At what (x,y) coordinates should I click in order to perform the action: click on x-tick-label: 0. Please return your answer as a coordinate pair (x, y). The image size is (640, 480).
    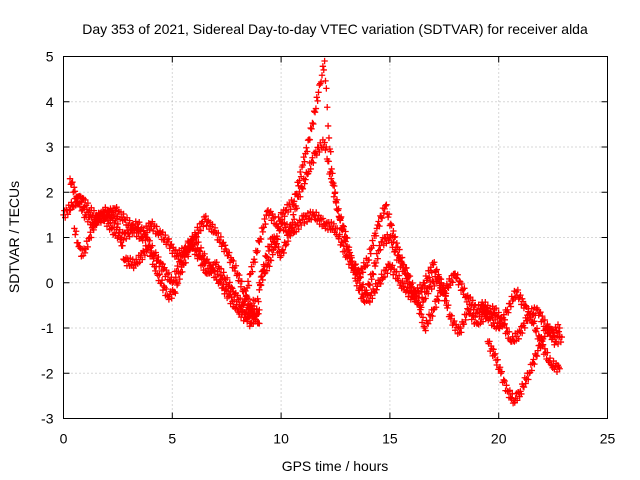
    Looking at the image, I should click on (64, 439).